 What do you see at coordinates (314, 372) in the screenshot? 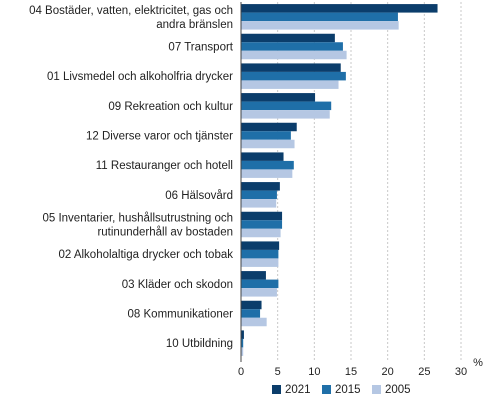
I see `x-tick-10: 10` at bounding box center [314, 372].